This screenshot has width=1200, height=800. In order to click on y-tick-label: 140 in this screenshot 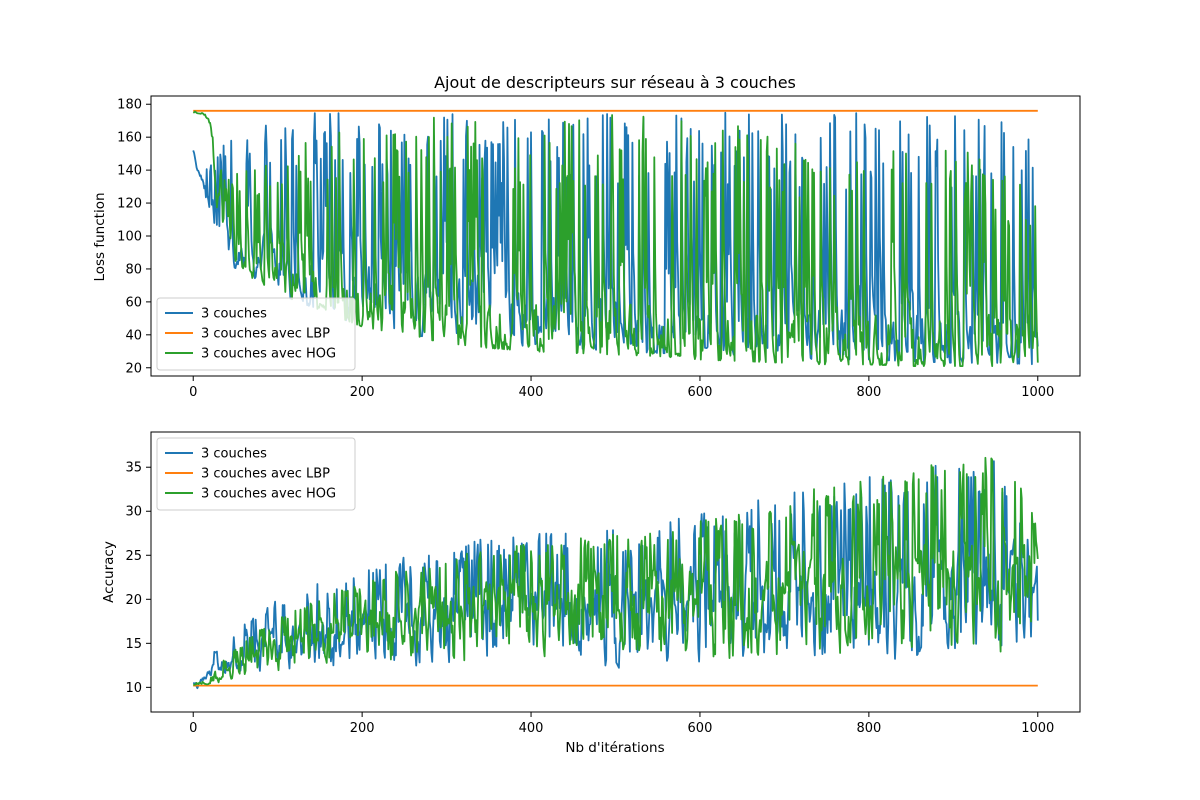, I will do `click(129, 171)`.